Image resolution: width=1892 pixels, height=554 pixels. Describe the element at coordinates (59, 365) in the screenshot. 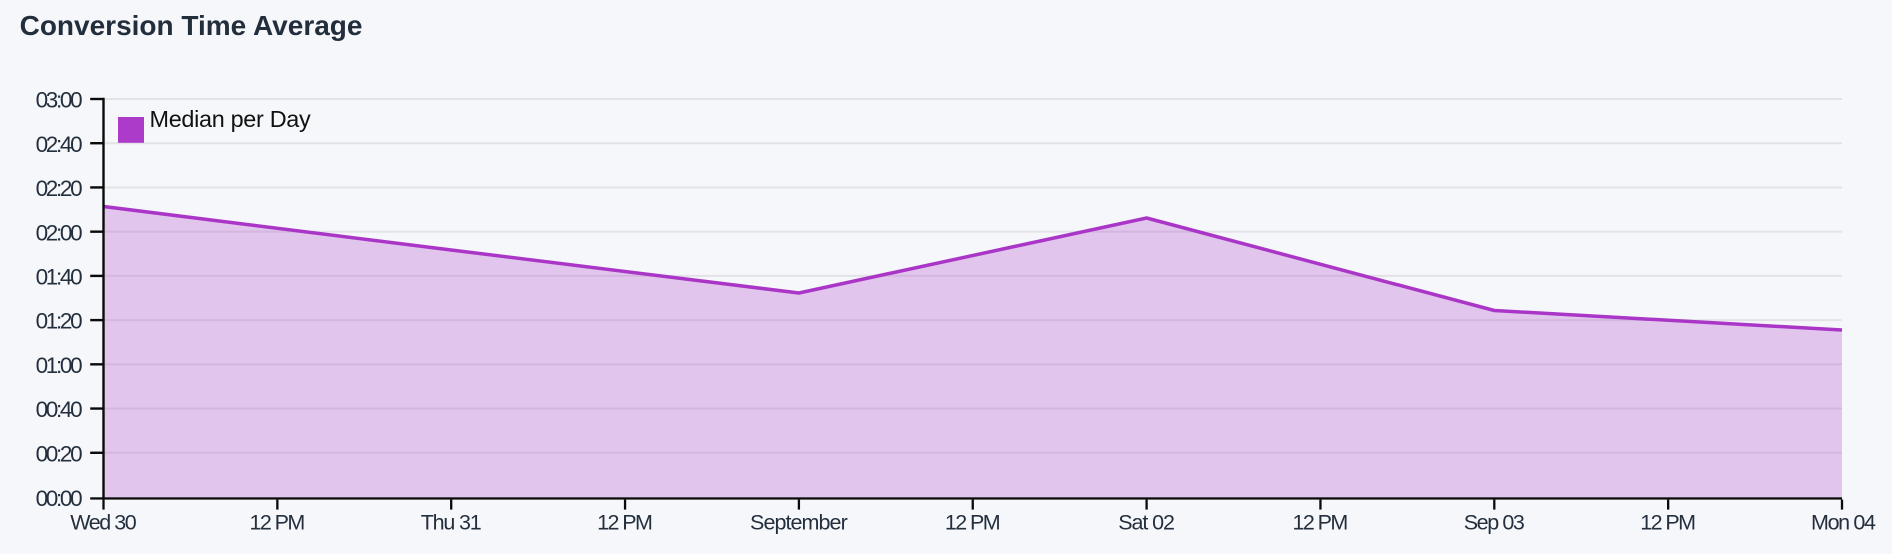

I see `svg-text: 01:00` at that location.